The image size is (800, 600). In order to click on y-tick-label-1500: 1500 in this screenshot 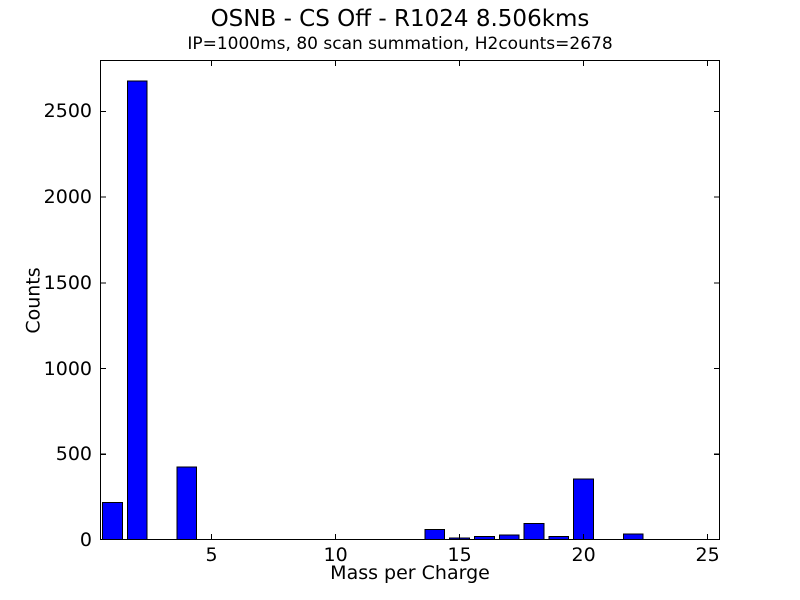, I will do `click(67, 282)`.